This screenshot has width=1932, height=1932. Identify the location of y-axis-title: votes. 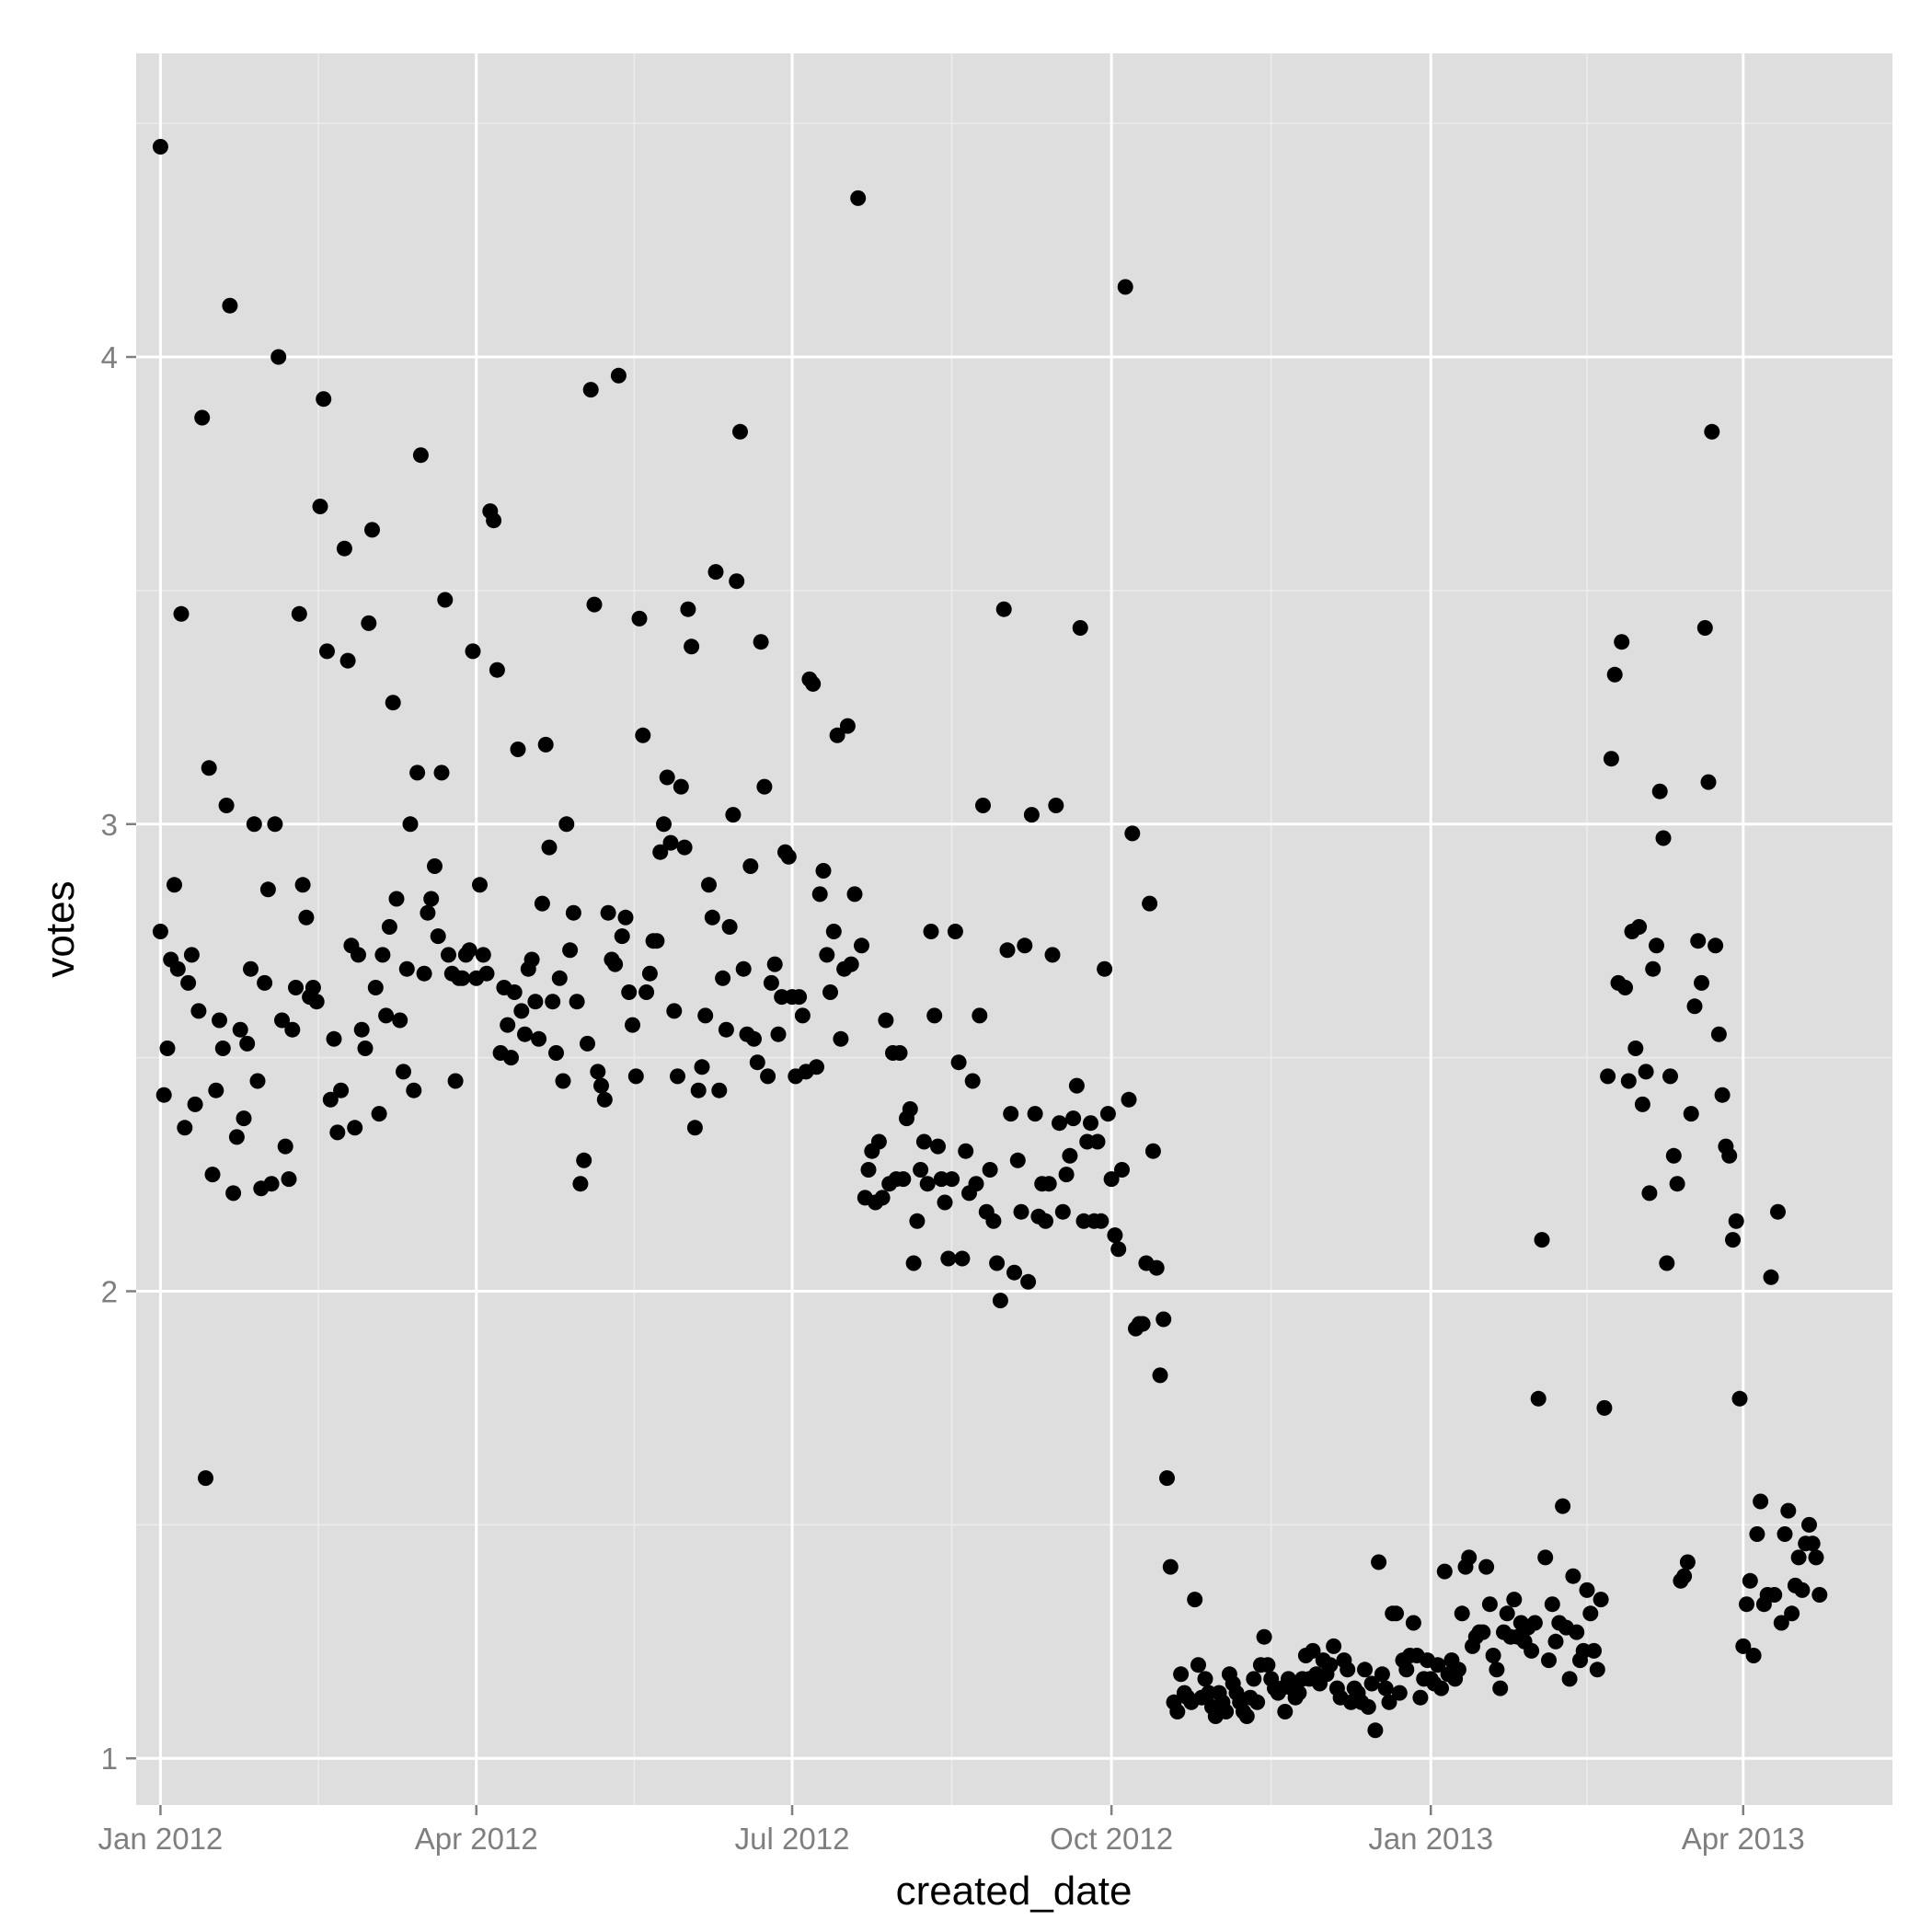
(60, 928).